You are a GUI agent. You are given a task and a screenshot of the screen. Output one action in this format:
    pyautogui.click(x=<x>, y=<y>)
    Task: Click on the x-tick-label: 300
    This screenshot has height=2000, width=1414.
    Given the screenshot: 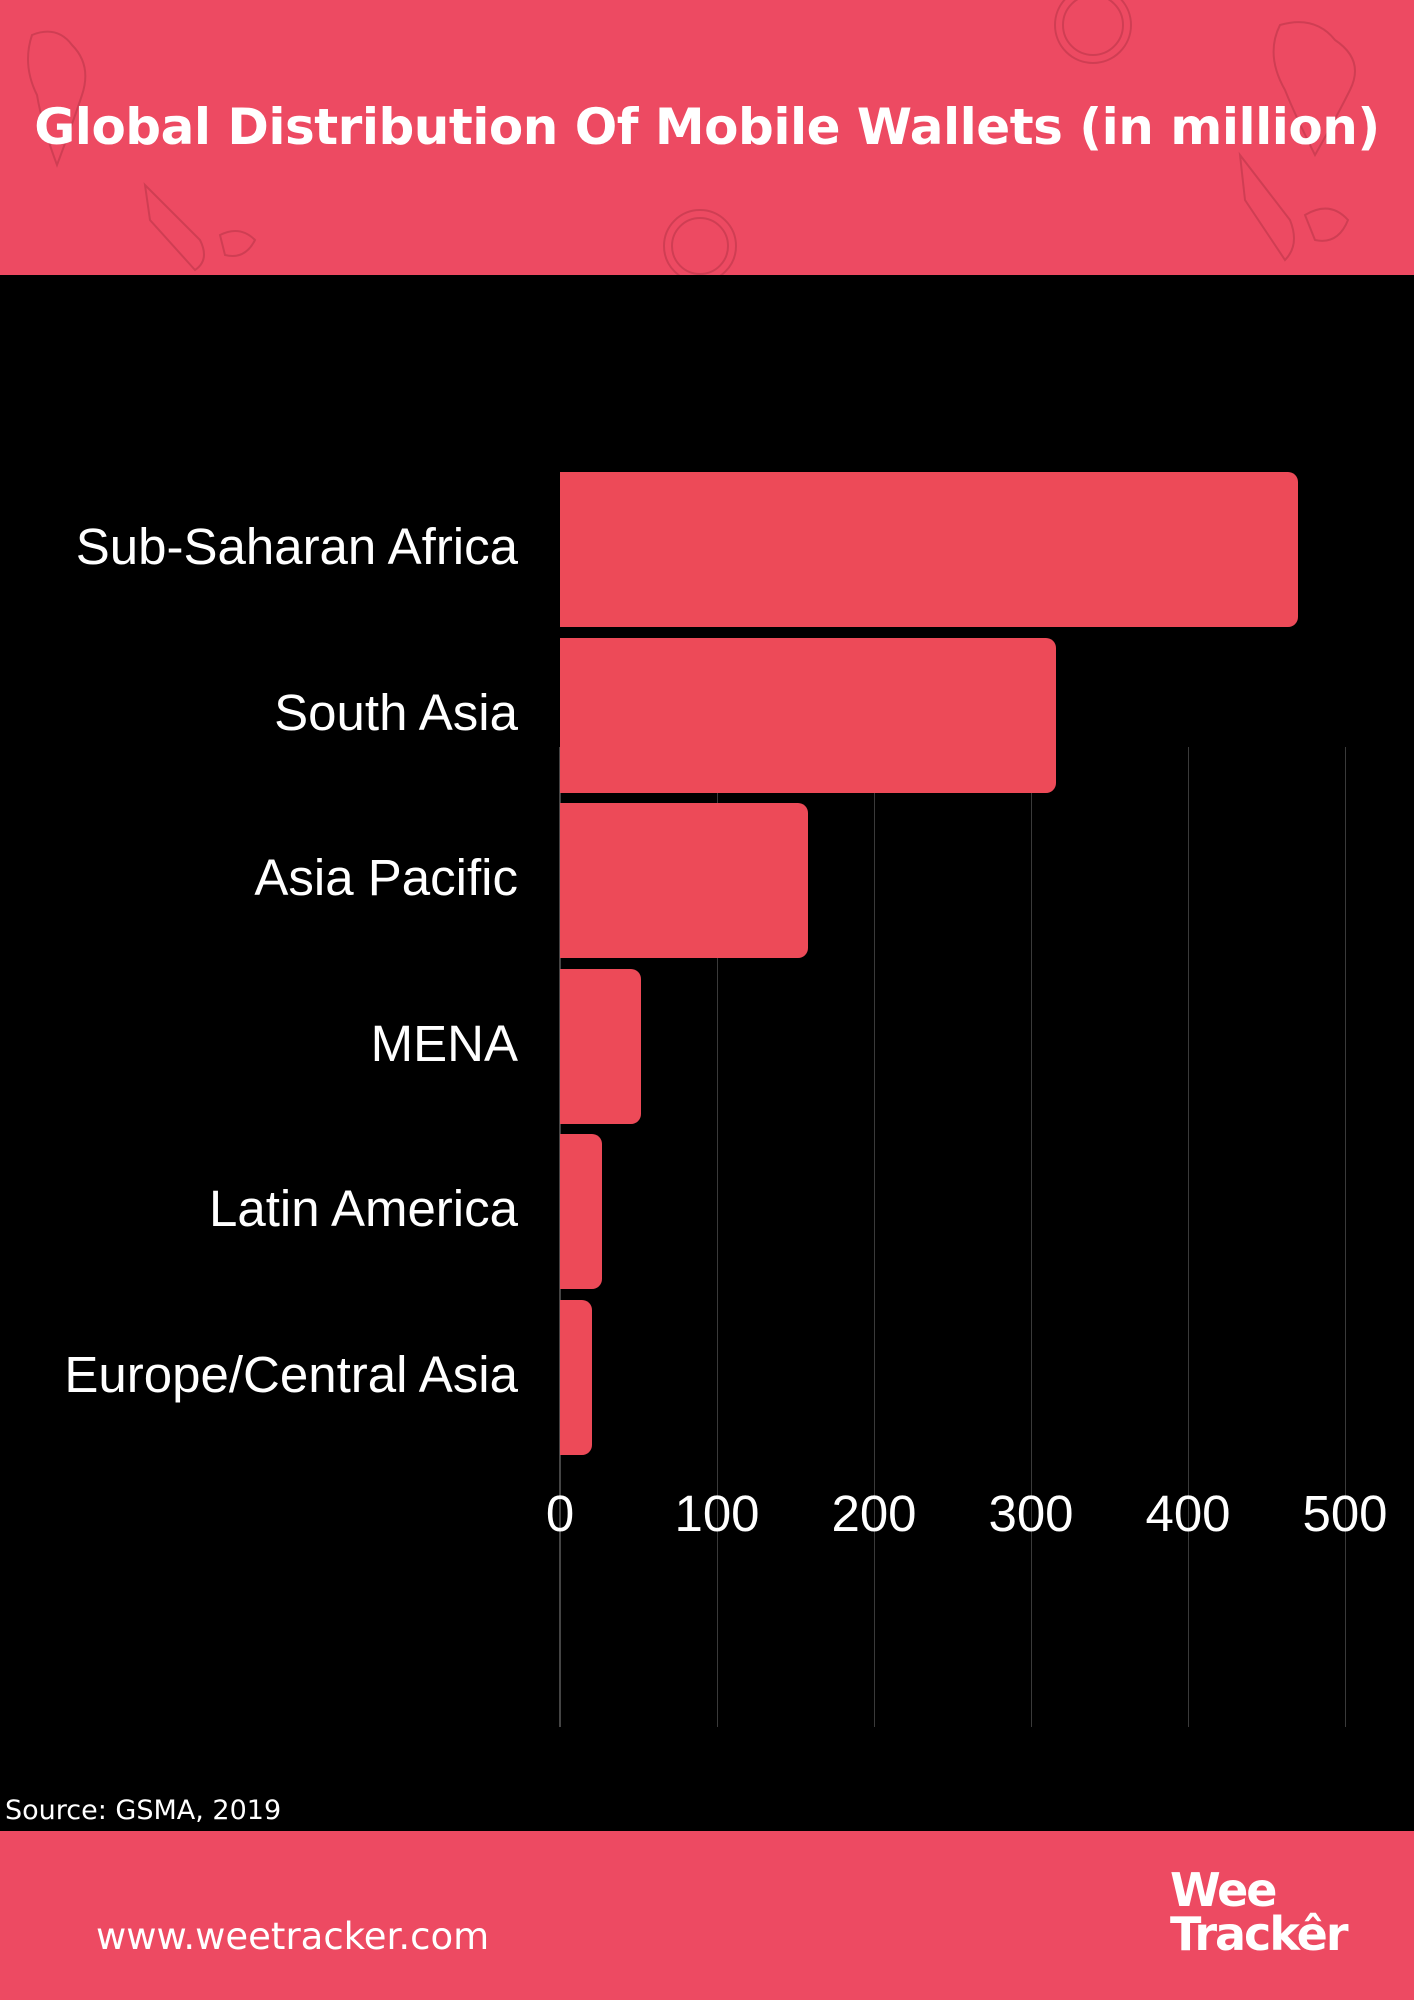 What is the action you would take?
    pyautogui.click(x=1031, y=1513)
    